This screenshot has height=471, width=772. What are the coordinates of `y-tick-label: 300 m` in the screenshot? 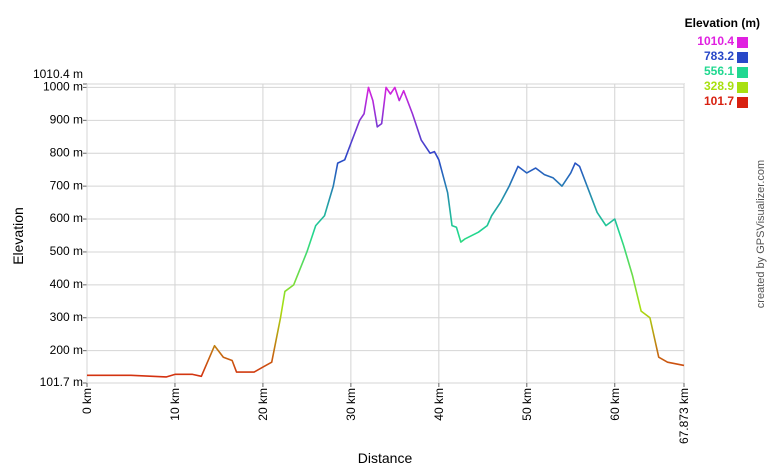 It's located at (66, 317).